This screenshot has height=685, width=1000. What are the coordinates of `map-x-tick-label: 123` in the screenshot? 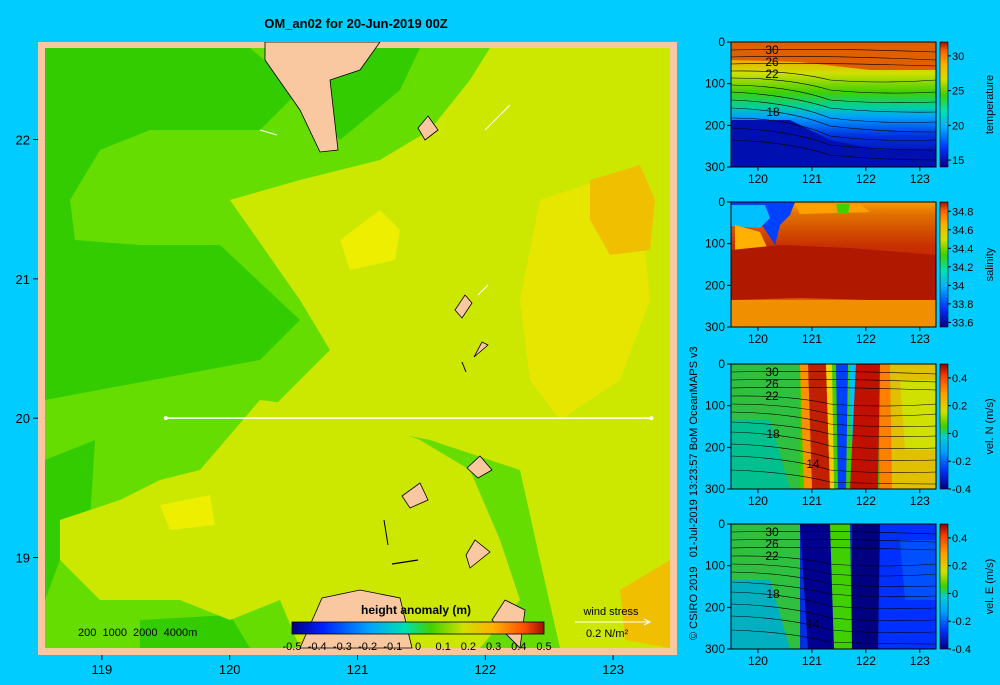 It's located at (613, 669).